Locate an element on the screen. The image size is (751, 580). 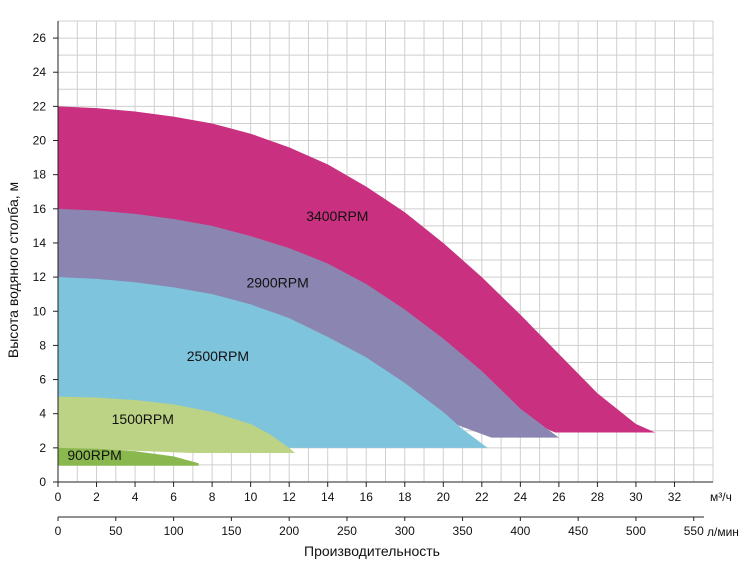
y-tick-label: 18 is located at coordinates (40, 175).